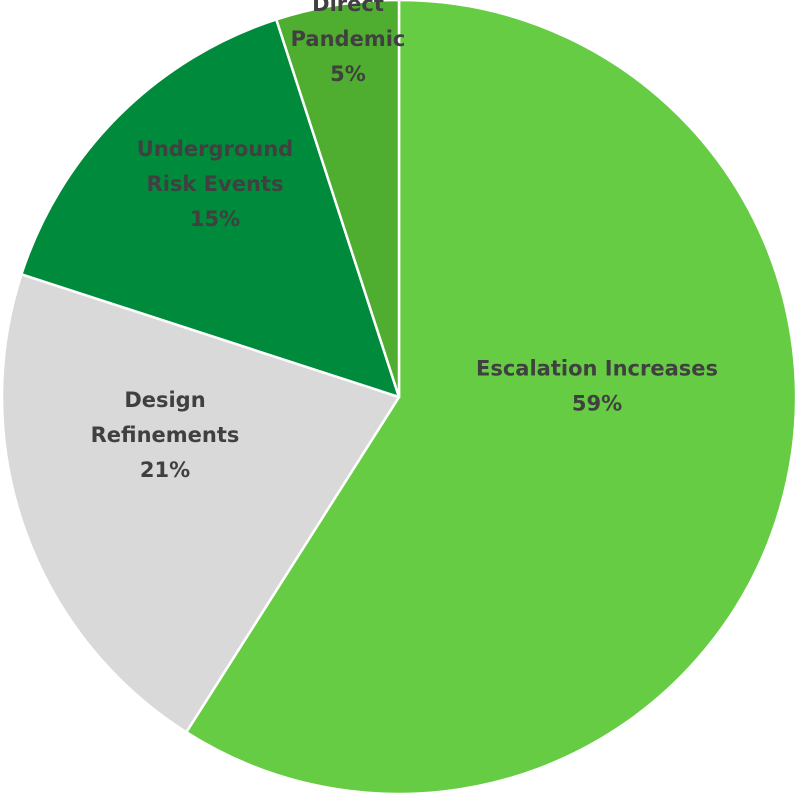 The height and width of the screenshot is (794, 796). Describe the element at coordinates (164, 400) in the screenshot. I see `slice-category-label: Design` at that location.